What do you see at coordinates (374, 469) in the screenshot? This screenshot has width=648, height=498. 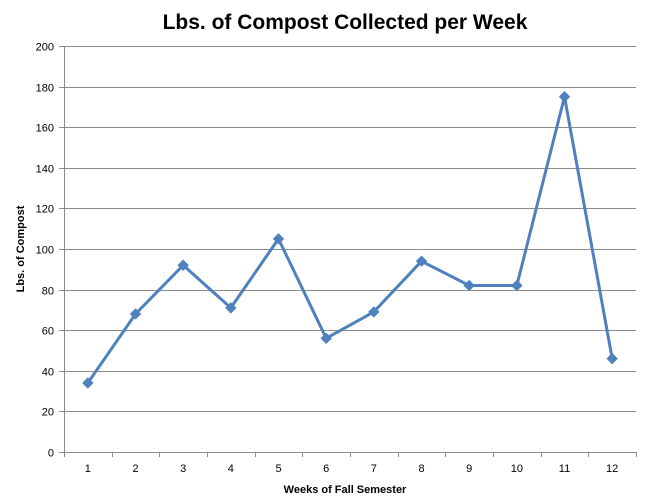 I see `x-tick-label: 7` at bounding box center [374, 469].